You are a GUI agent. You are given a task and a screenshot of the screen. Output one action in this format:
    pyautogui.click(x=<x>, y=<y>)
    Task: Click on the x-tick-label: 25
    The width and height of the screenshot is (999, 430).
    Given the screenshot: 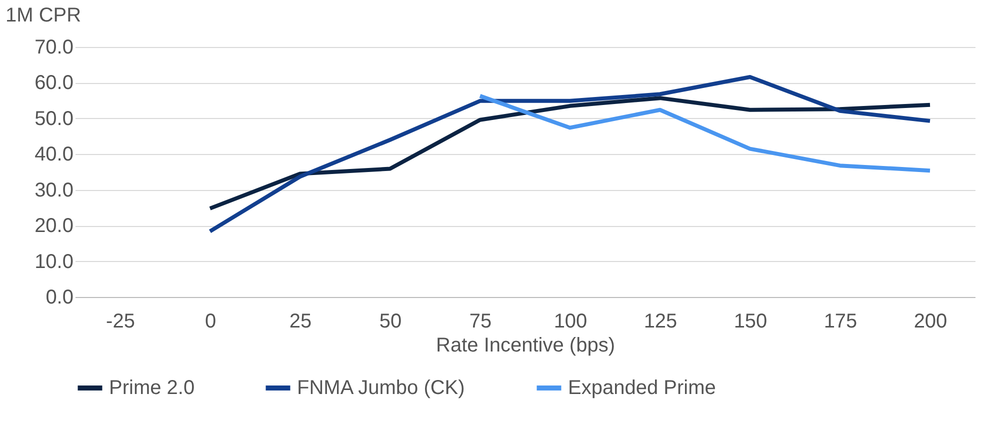 What is the action you would take?
    pyautogui.click(x=300, y=321)
    